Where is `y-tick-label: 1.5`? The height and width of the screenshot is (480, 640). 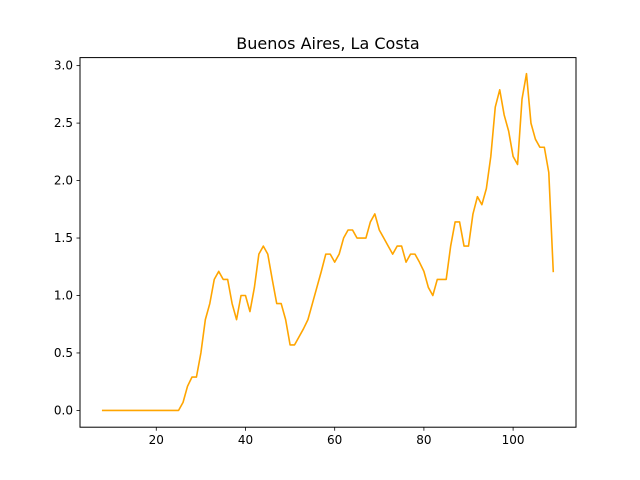
y-tick-label: 1.5 is located at coordinates (63, 238).